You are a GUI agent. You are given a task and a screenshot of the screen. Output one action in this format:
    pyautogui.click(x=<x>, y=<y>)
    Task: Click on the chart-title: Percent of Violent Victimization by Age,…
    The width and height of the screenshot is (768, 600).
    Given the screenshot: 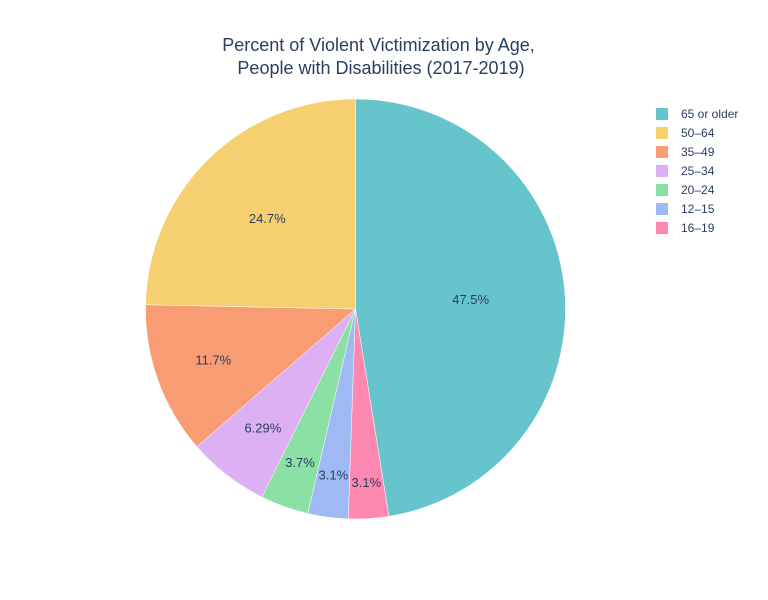 What is the action you would take?
    pyautogui.click(x=381, y=56)
    